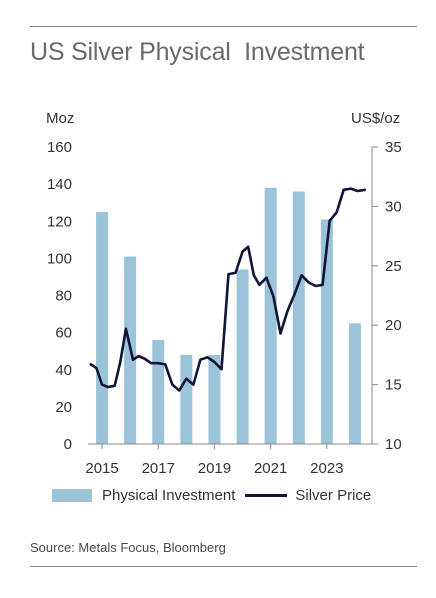 Image resolution: width=436 pixels, height=598 pixels. I want to click on left-axis: 0 20 40 60 80 100 120 140 160, so click(59, 296).